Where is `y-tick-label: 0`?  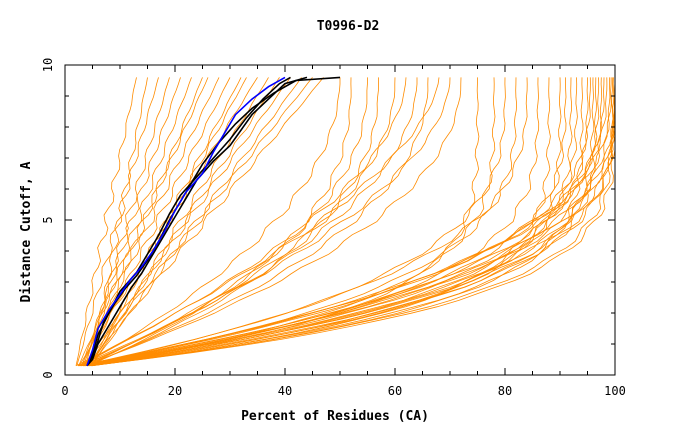
y-tick-label: 0 is located at coordinates (48, 374).